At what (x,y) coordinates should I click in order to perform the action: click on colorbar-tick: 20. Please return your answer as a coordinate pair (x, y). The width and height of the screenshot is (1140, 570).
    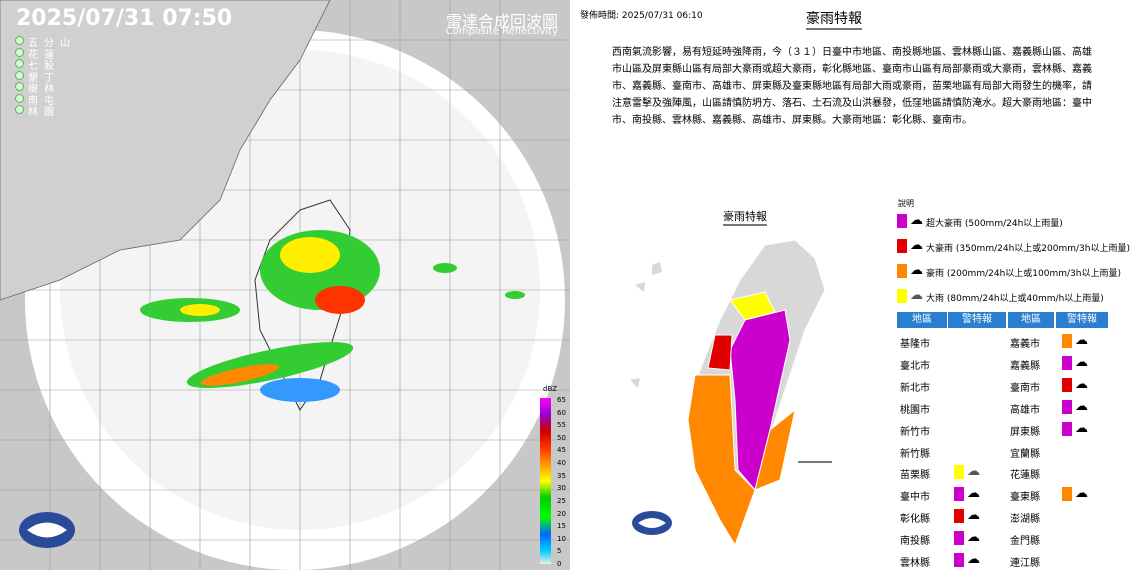
    Looking at the image, I should click on (561, 513).